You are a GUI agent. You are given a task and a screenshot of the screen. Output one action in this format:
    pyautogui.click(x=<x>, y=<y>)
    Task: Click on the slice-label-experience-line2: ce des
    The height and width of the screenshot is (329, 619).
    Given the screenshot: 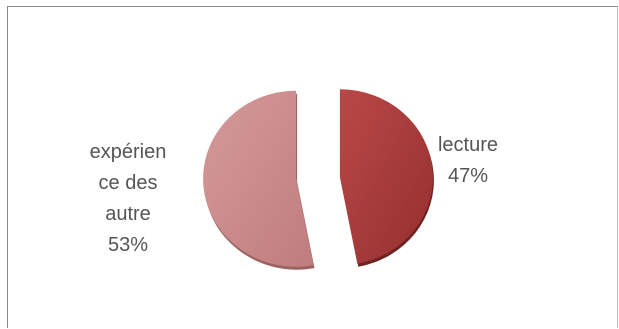 What is the action you would take?
    pyautogui.click(x=128, y=183)
    